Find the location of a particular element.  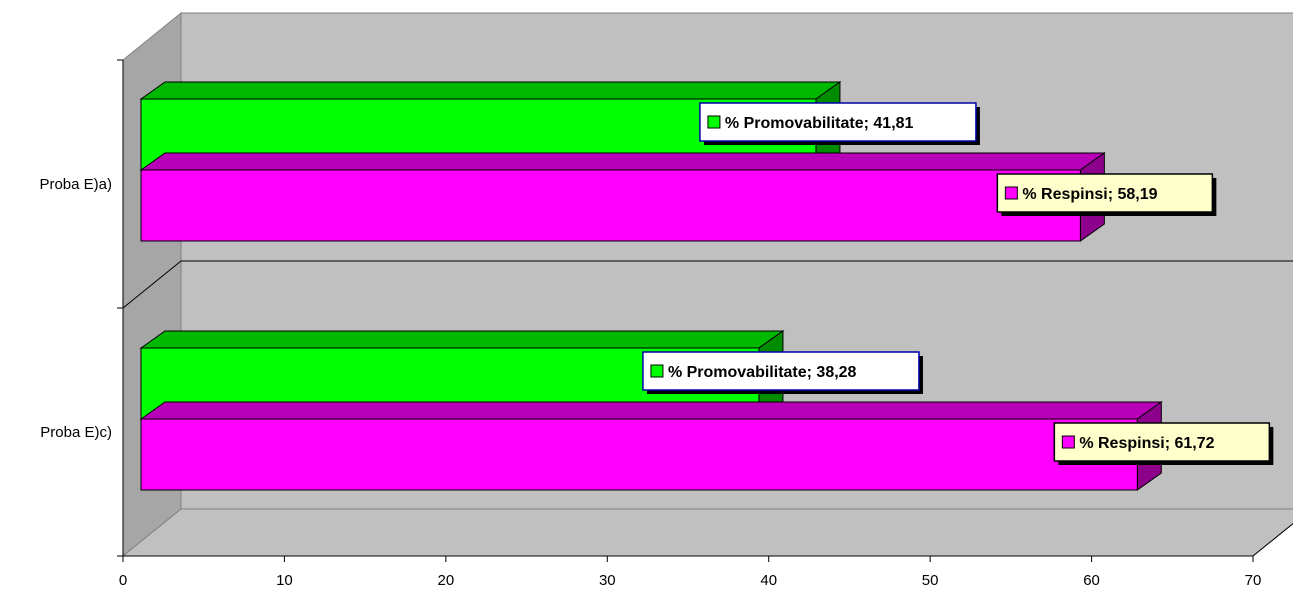

data-label-text: % Promovabilitate; 38,28 is located at coordinates (762, 372).